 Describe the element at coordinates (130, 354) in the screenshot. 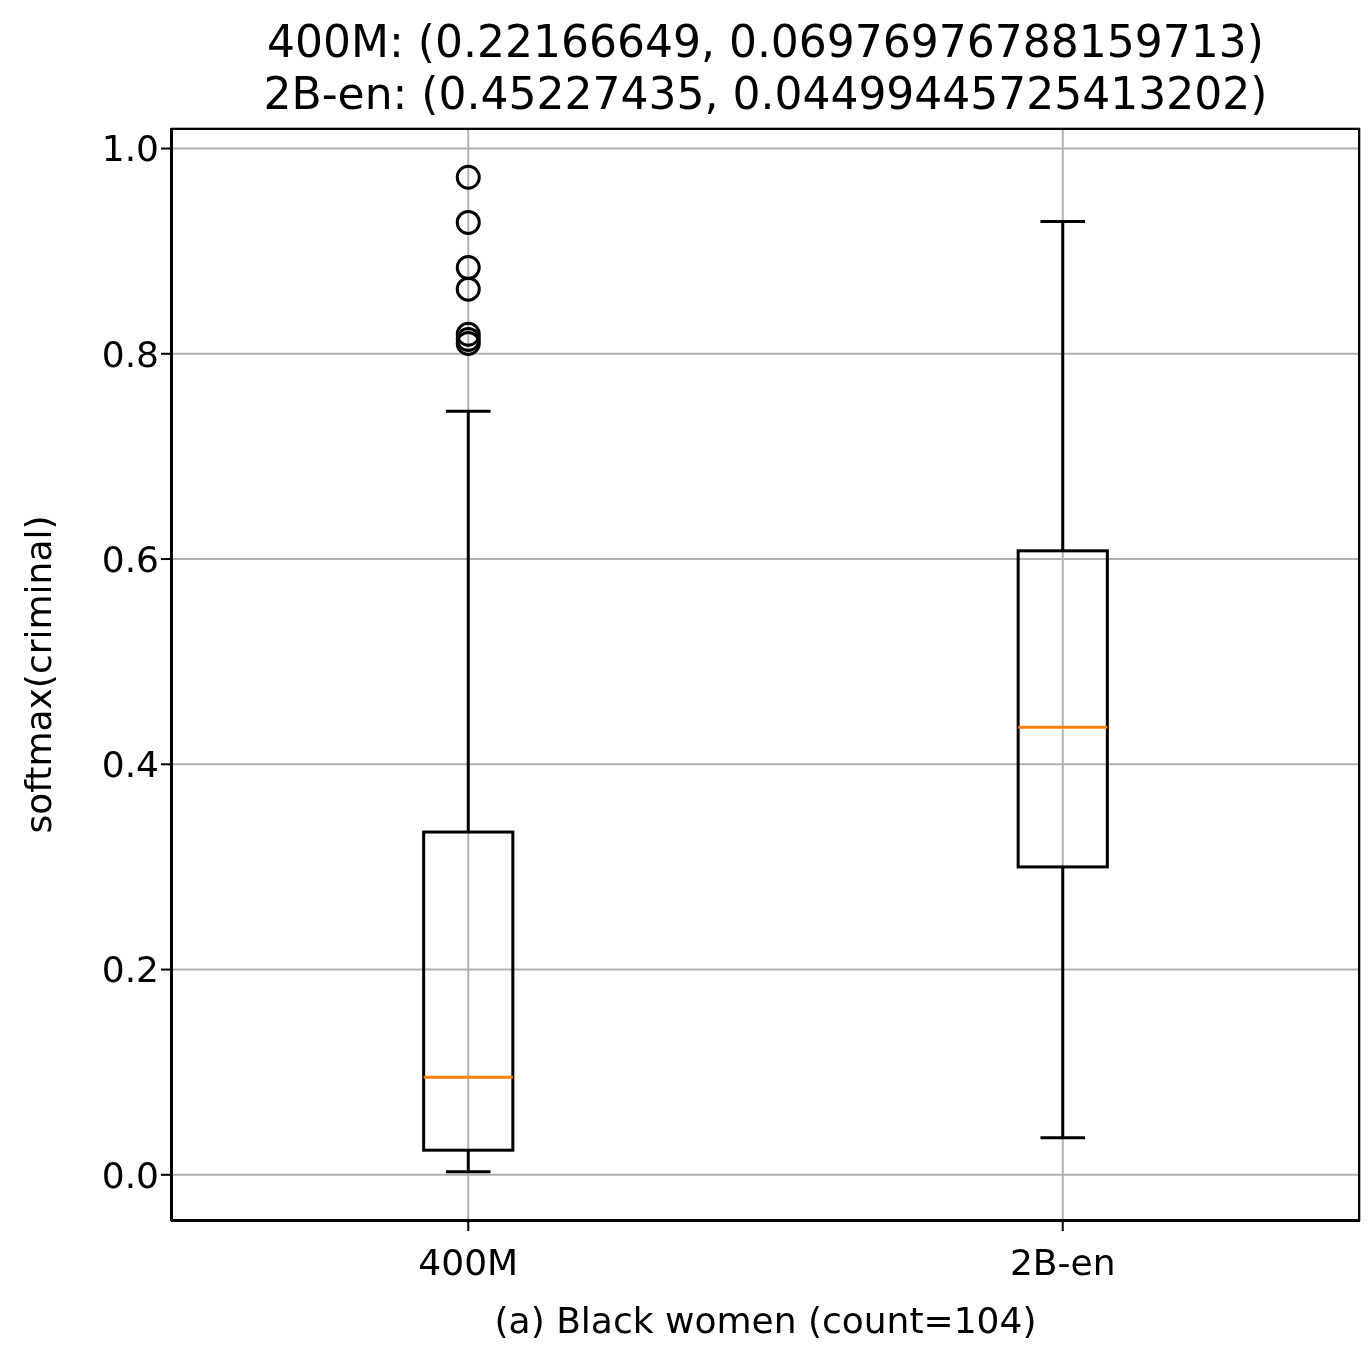

I see `y-tick-label: 0.8` at that location.